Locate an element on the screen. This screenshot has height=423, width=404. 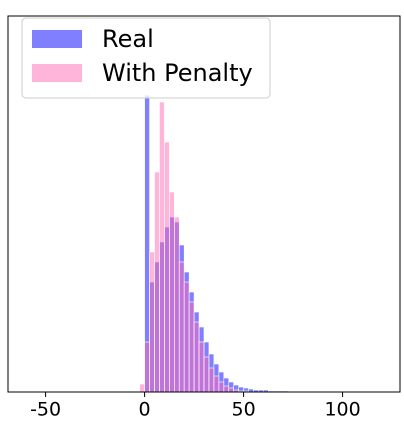
x-tick-label: 100 is located at coordinates (342, 410).